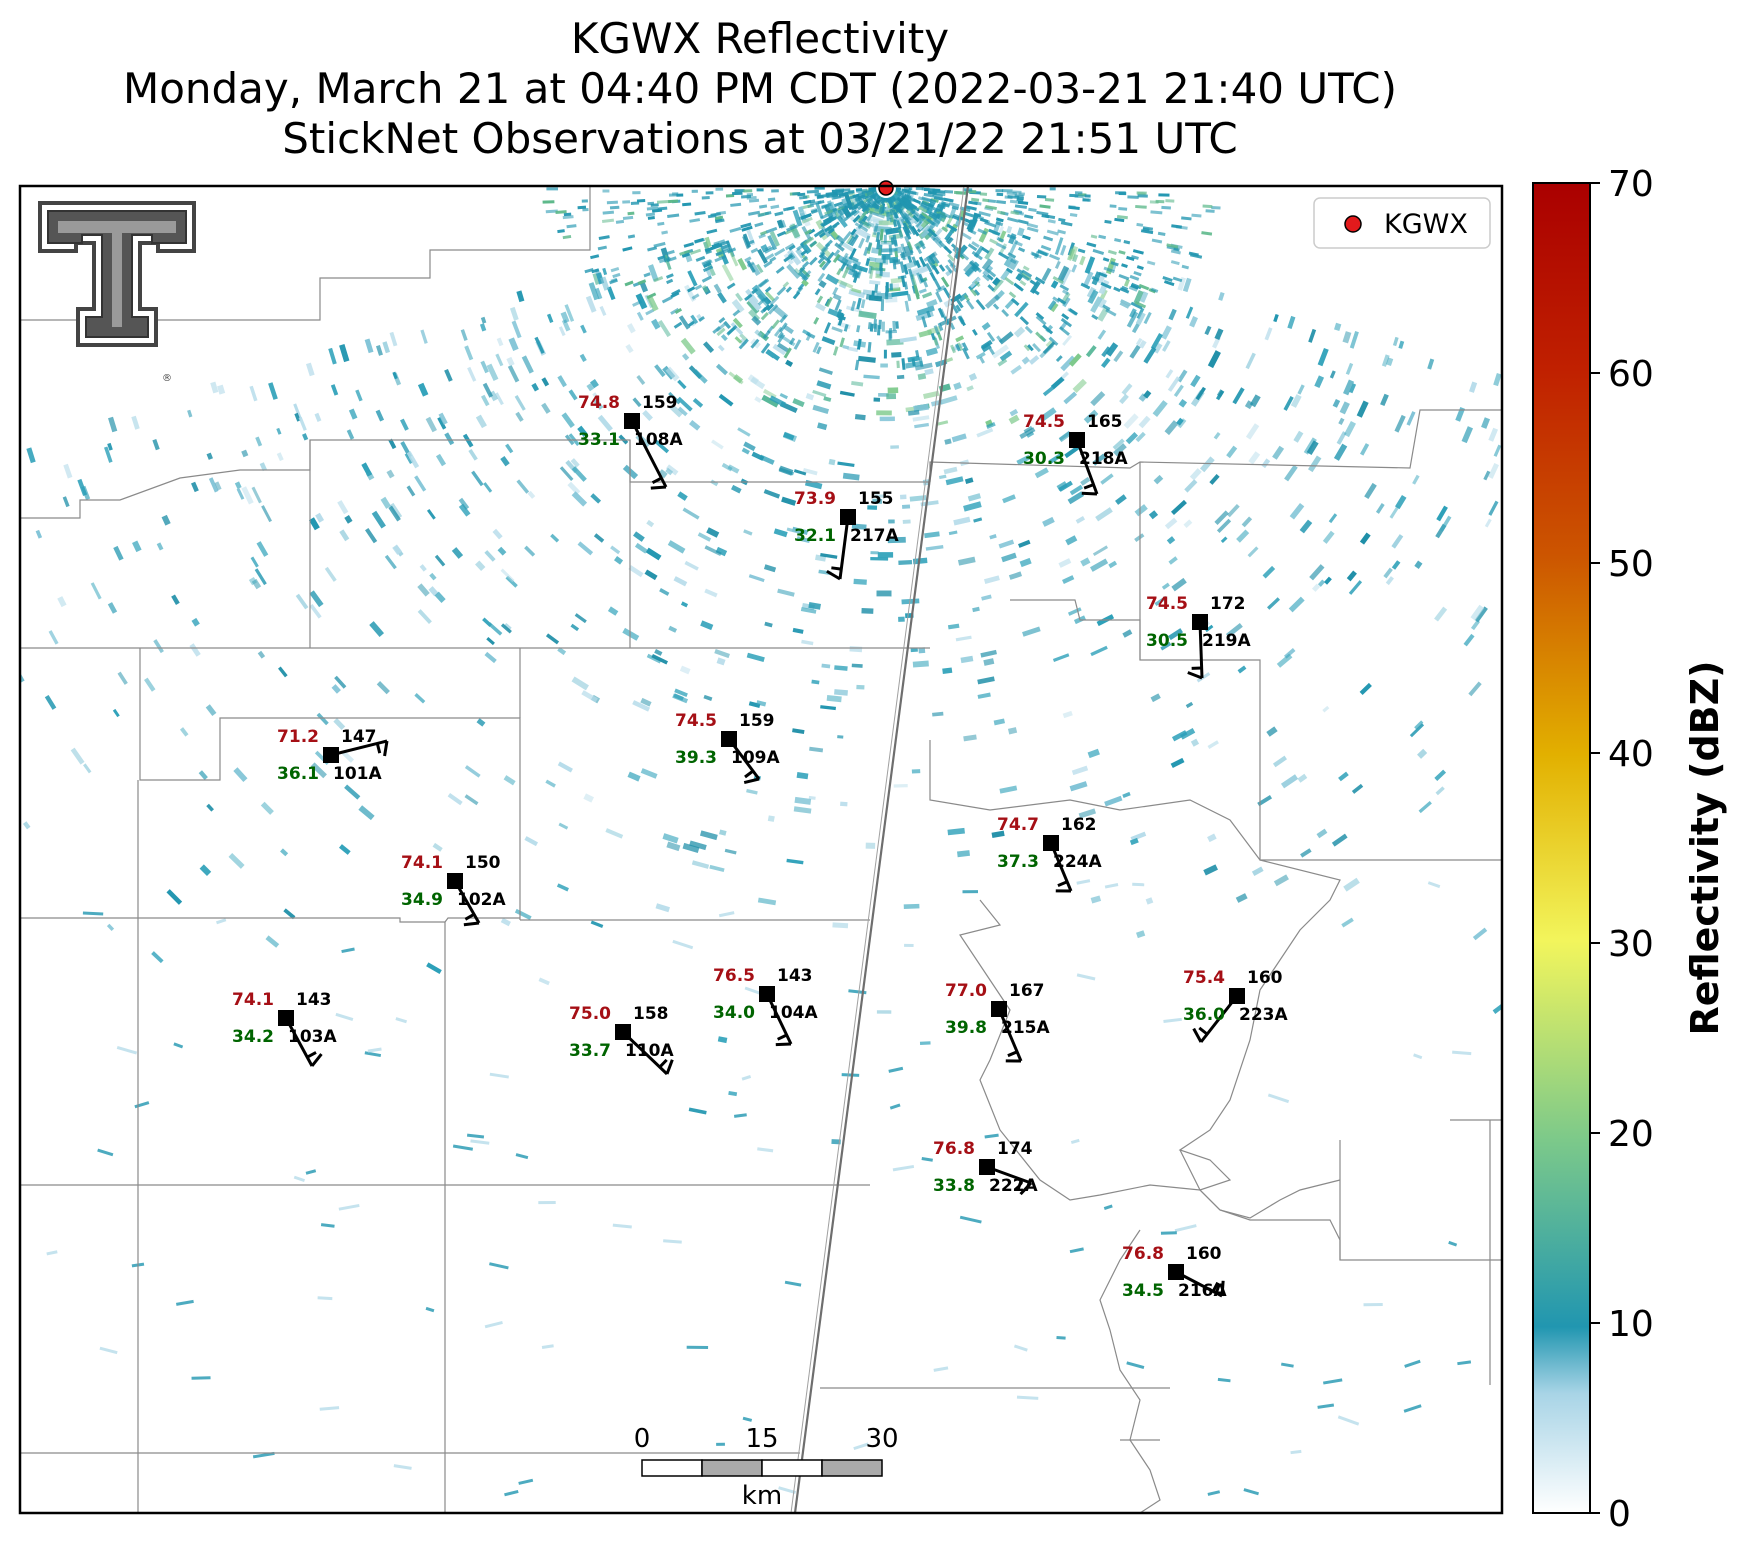 The width and height of the screenshot is (1738, 1549). What do you see at coordinates (658, 440) in the screenshot?
I see `station-id: 108A` at bounding box center [658, 440].